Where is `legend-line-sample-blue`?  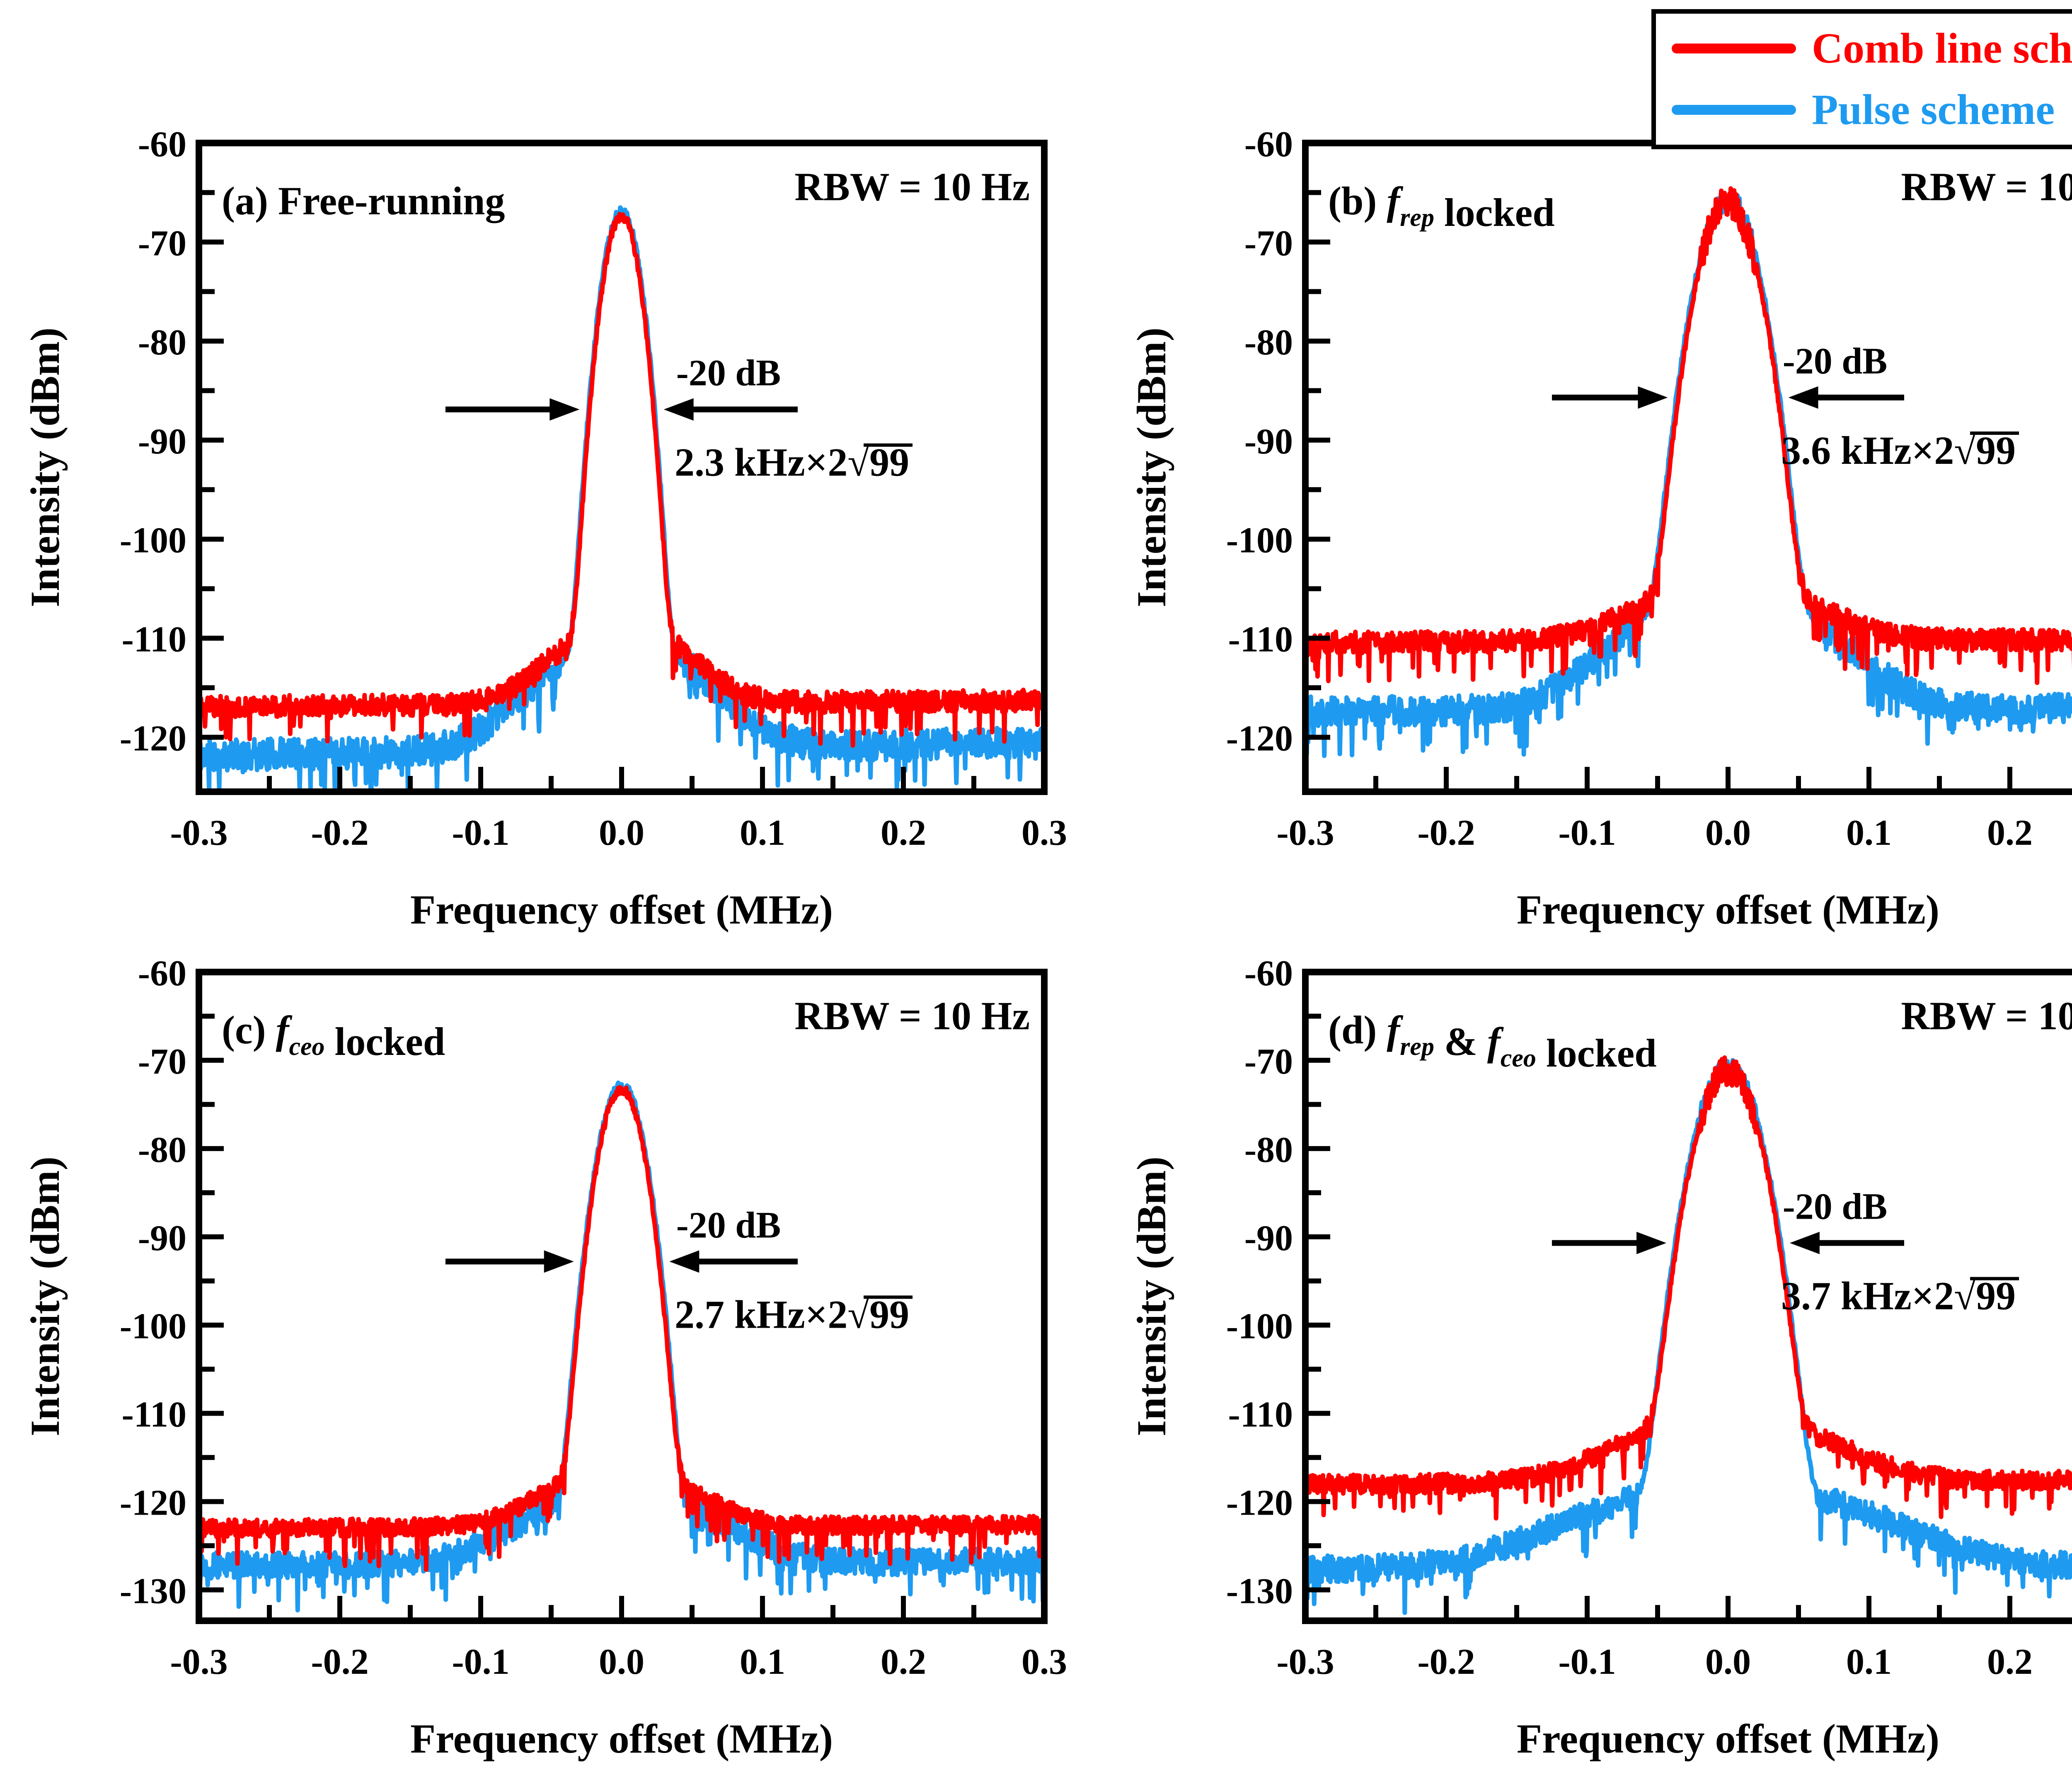 legend-line-sample-blue is located at coordinates (1734, 110).